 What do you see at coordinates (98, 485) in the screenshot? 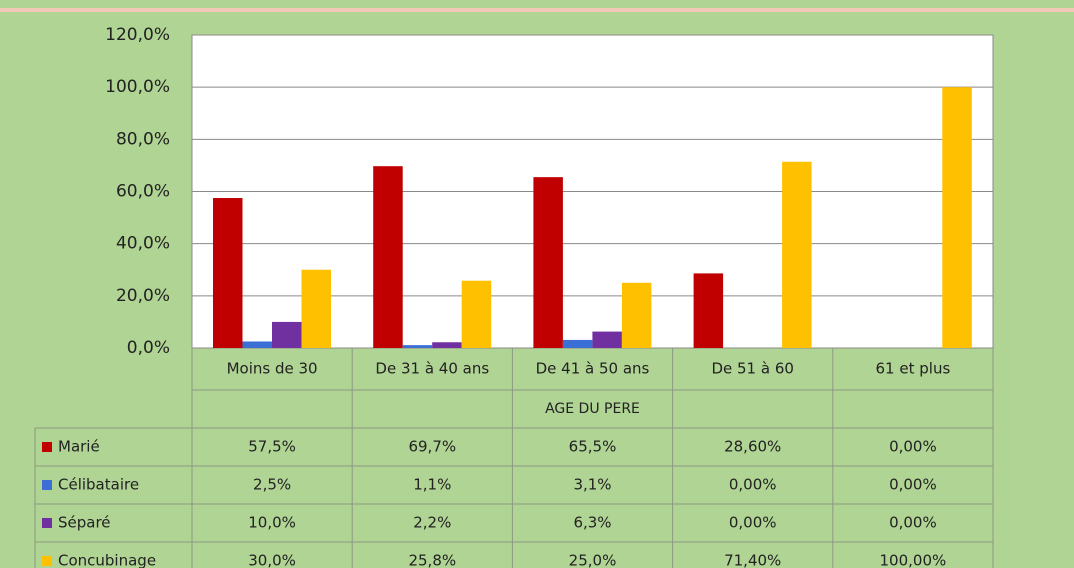
I see `legend-label: Célibataire` at bounding box center [98, 485].